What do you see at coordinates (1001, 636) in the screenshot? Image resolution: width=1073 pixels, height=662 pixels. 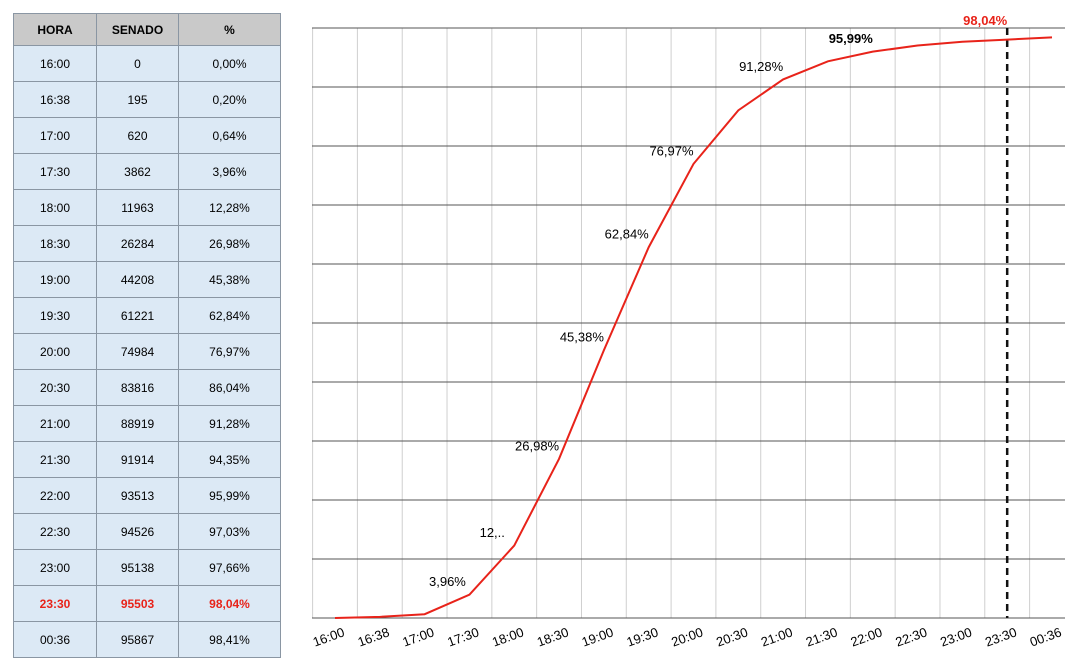 I see `x-tick-label: 23:30` at bounding box center [1001, 636].